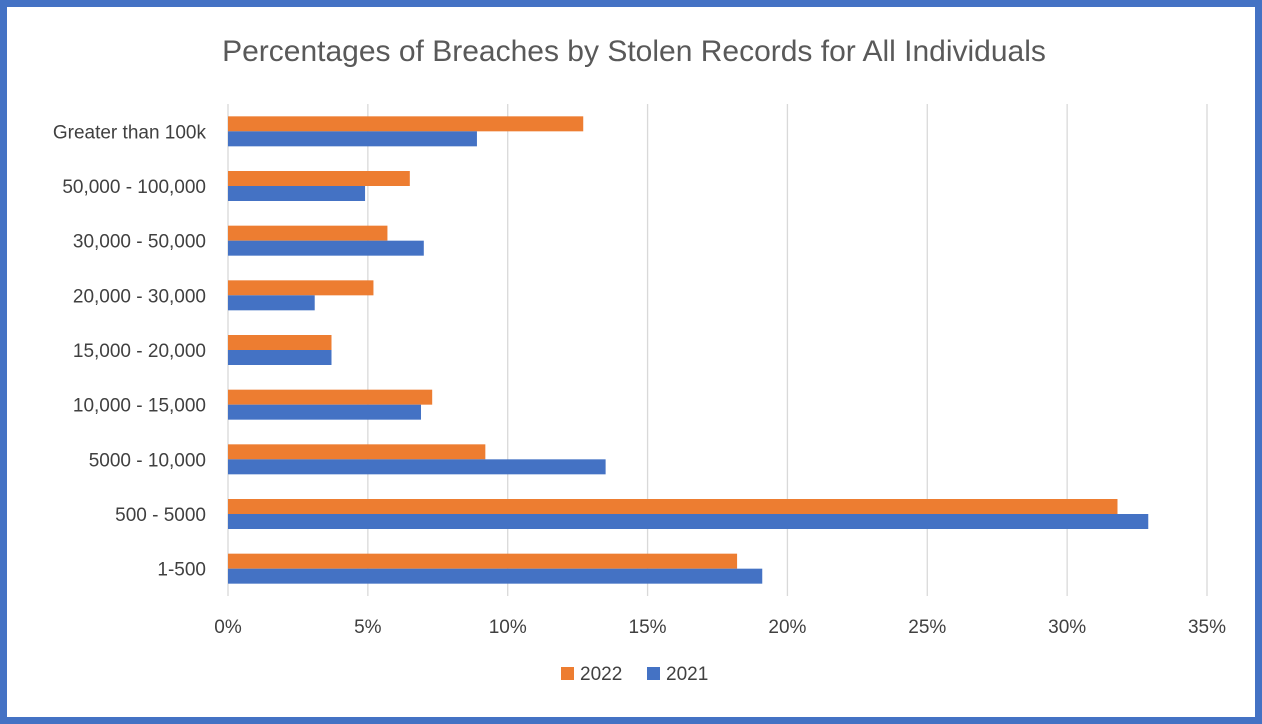  I want to click on legend-label-2021: 2021, so click(687, 674).